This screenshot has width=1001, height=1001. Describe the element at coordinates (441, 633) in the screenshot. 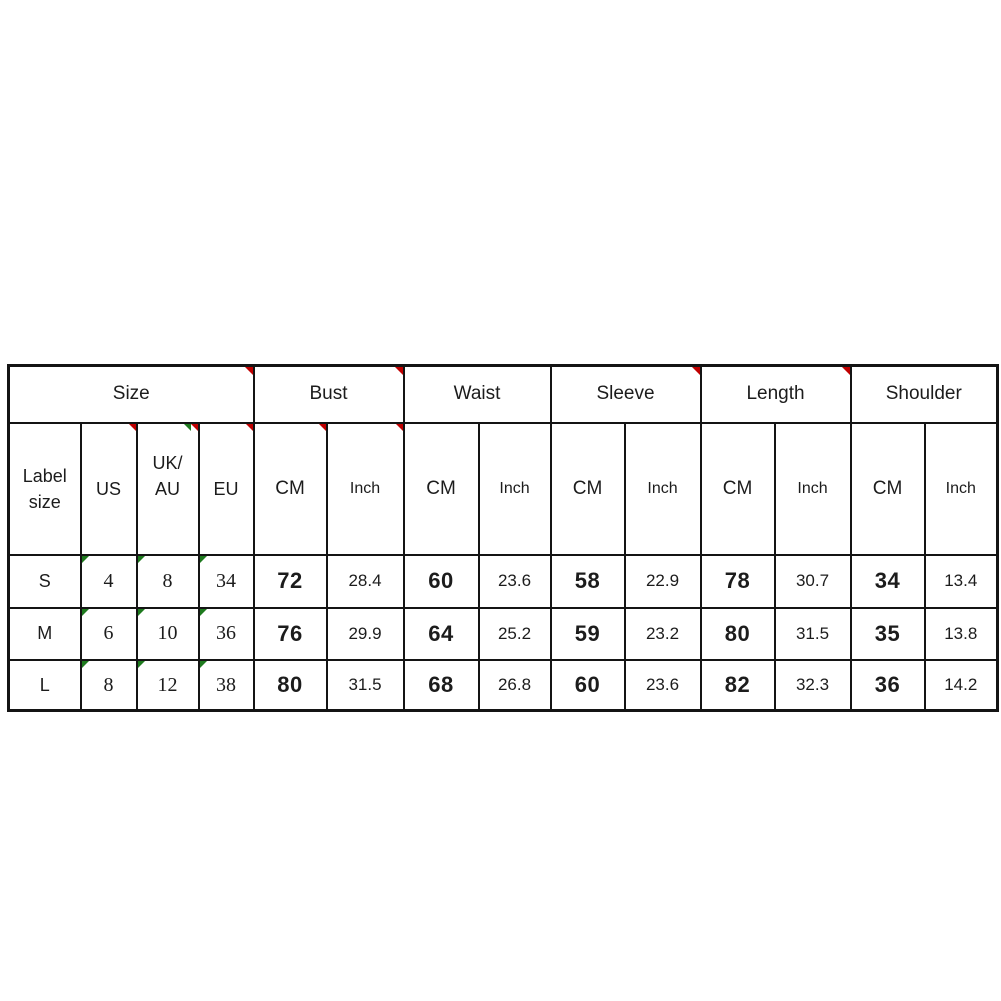

I see `data-cell: 64` at that location.